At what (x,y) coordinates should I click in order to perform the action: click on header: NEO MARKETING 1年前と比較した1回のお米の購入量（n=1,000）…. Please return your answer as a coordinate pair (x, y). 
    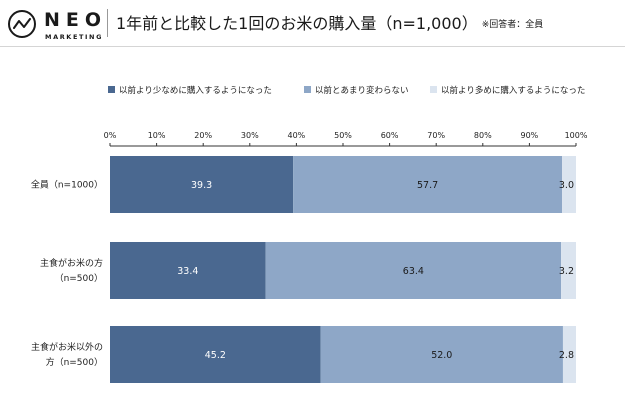
    Looking at the image, I should click on (312, 29).